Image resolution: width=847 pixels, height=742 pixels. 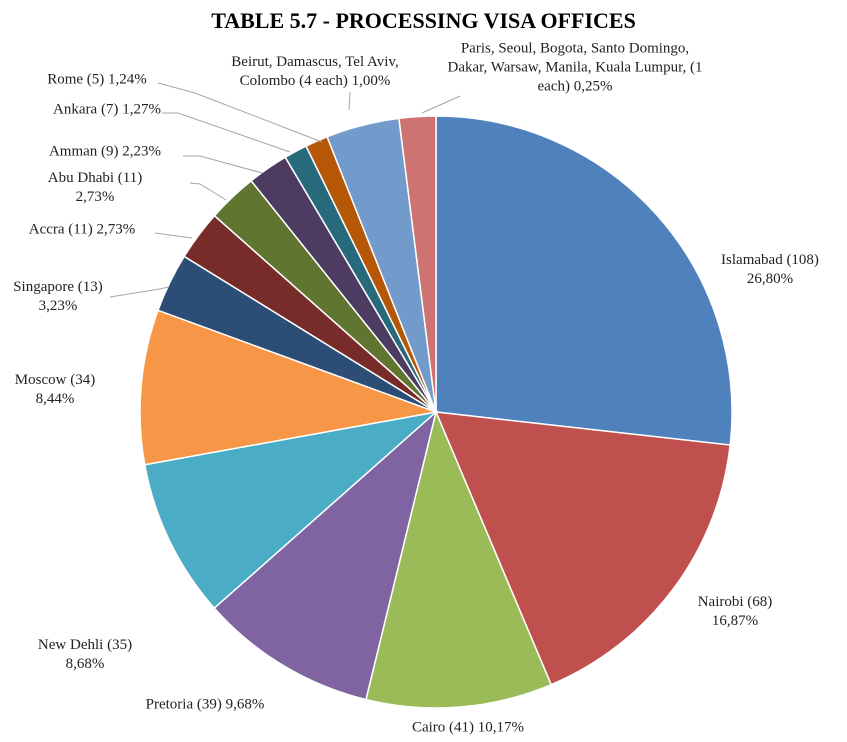 What do you see at coordinates (127, 79) in the screenshot?
I see `value-label: 1,24%` at bounding box center [127, 79].